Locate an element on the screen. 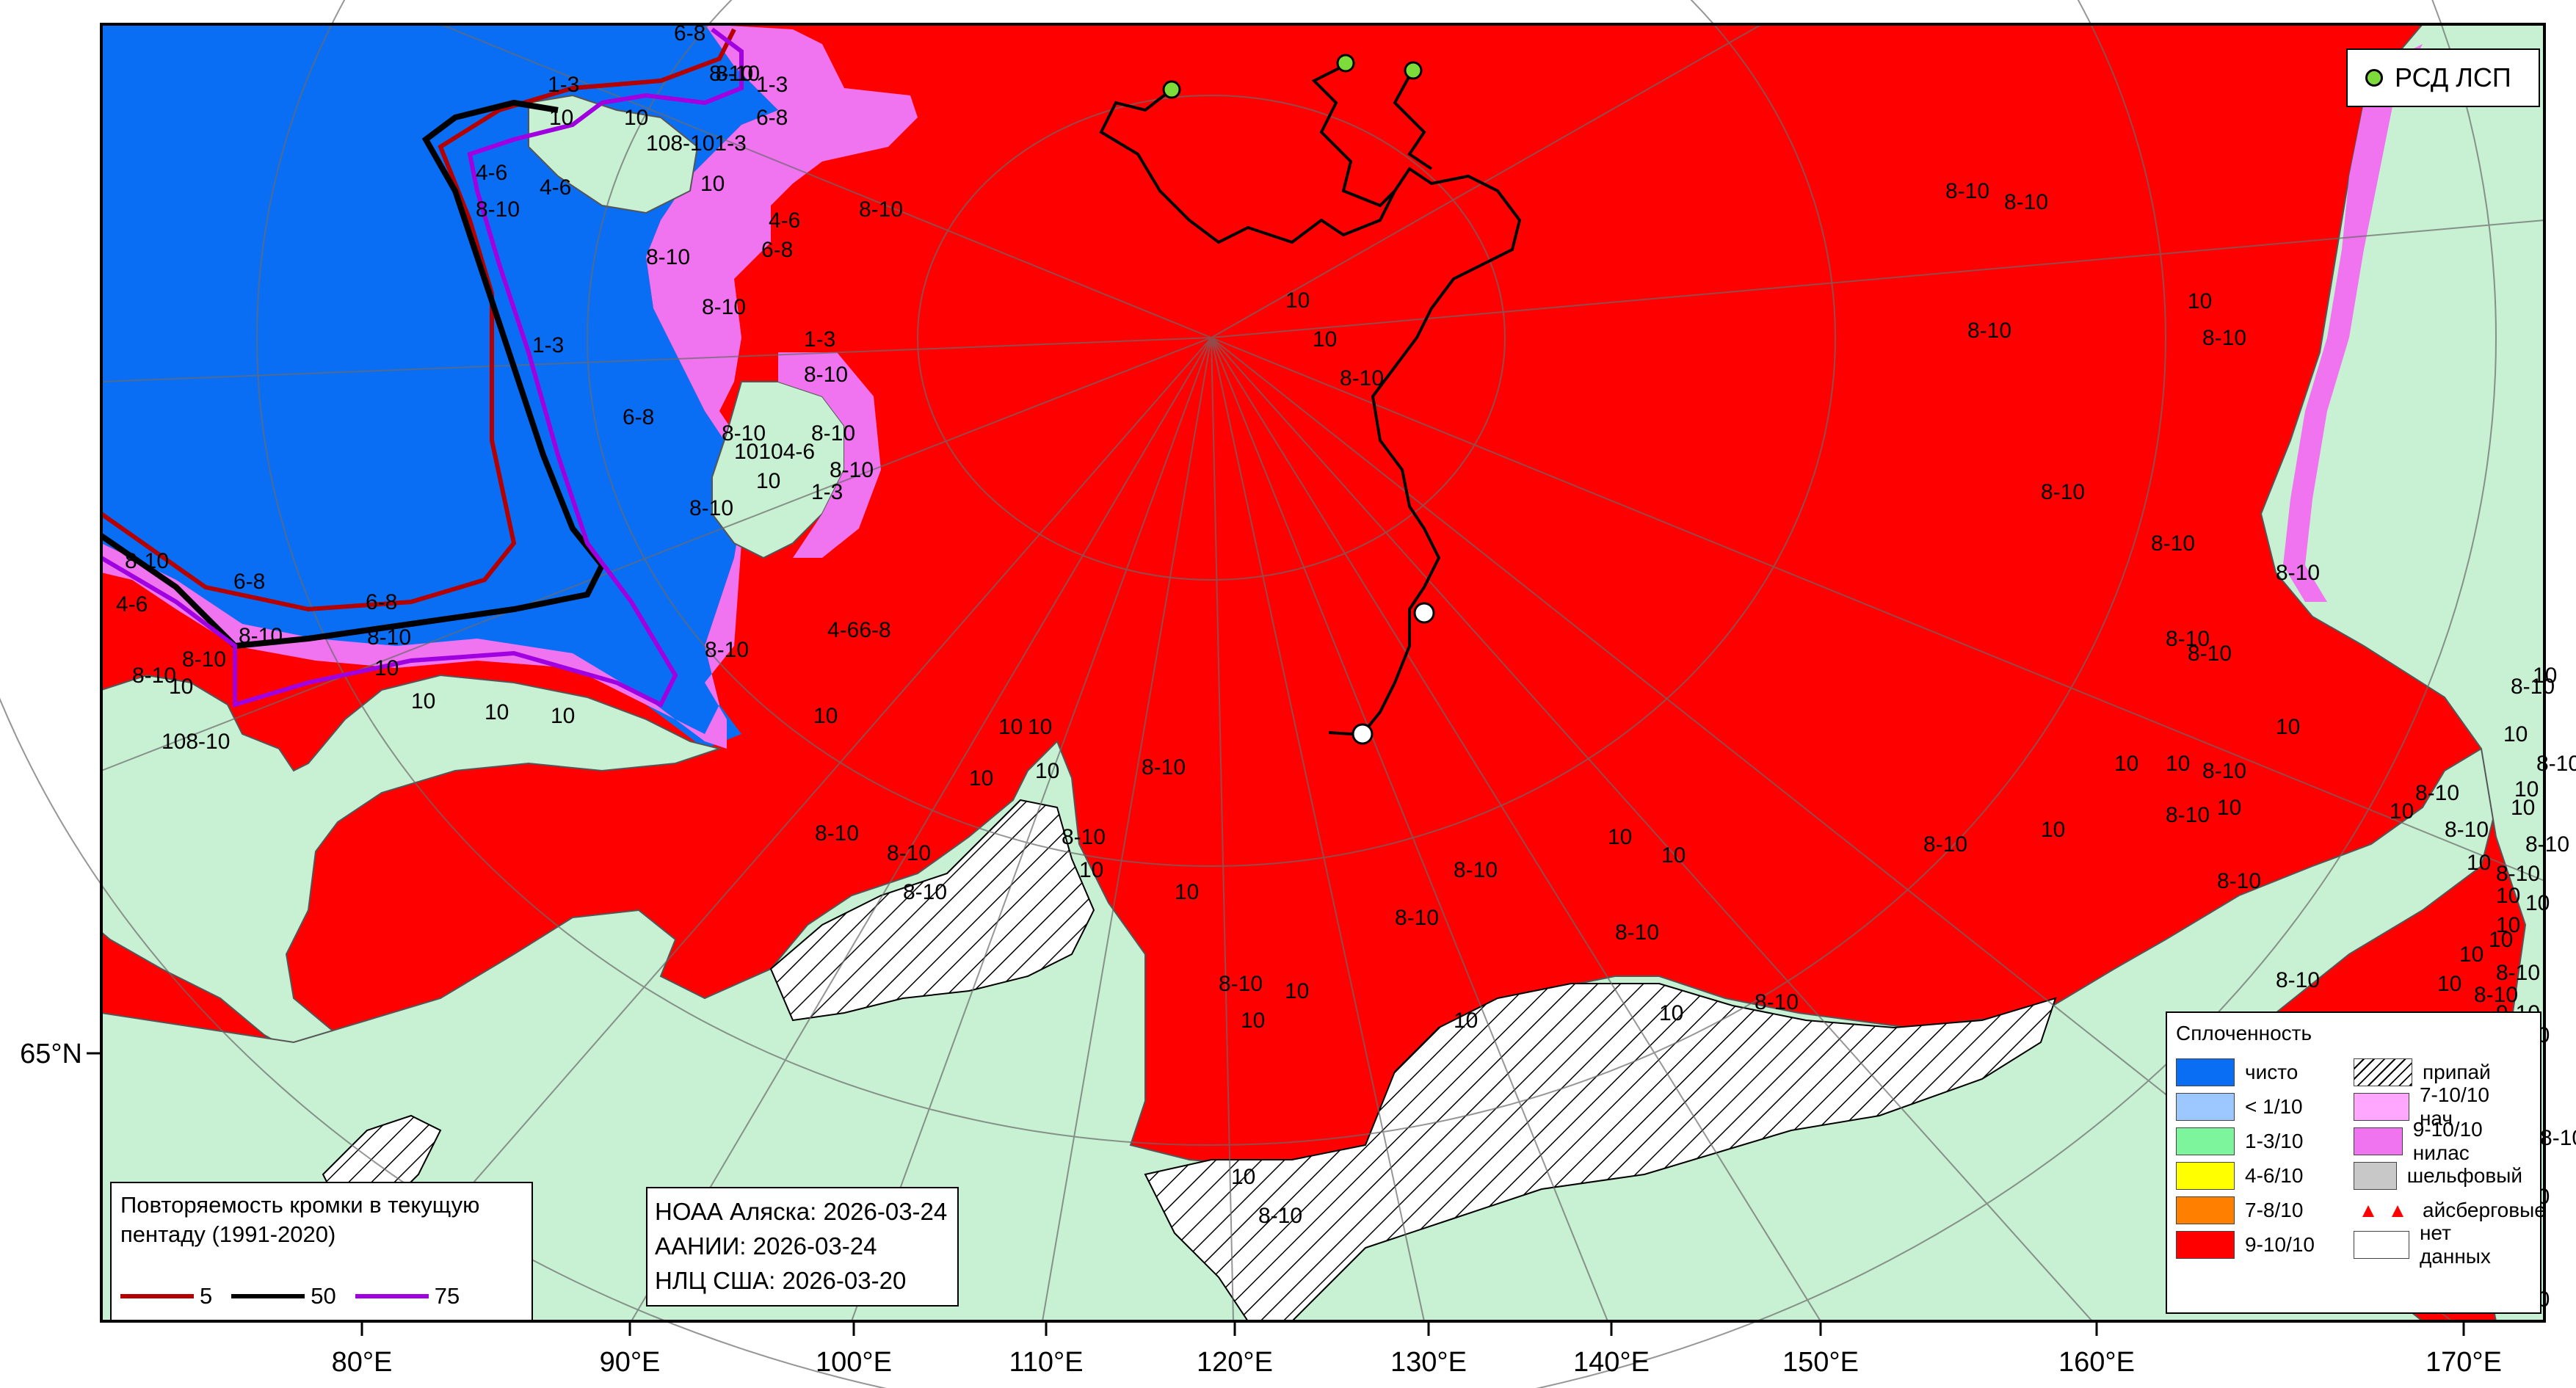 Image resolution: width=2576 pixels, height=1388 pixels. concentration-label: 4-6 is located at coordinates (785, 220).